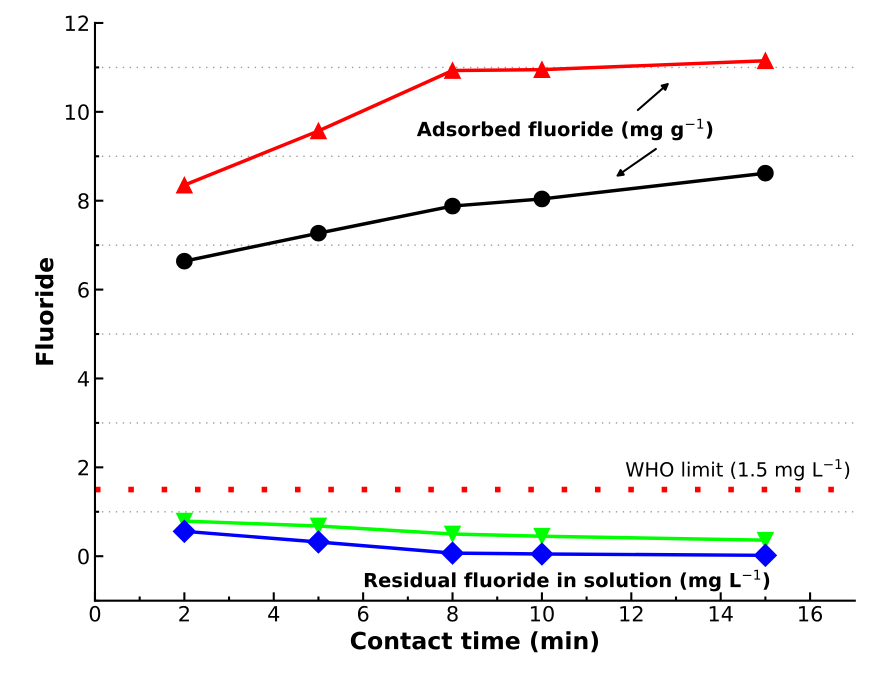 This screenshot has height=696, width=896. I want to click on x-tick-label: 4, so click(274, 614).